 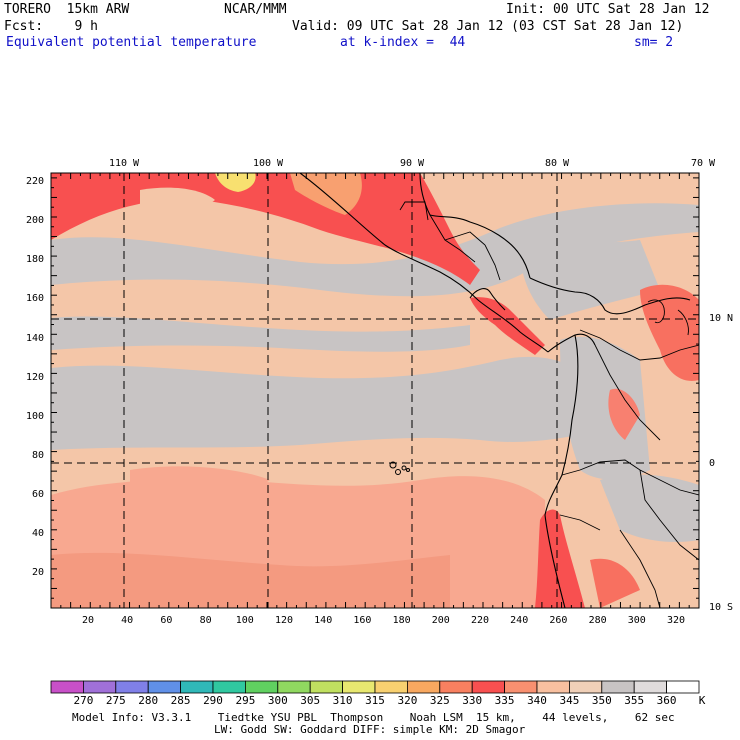 I want to click on x-tick-label: 220, so click(x=480, y=620).